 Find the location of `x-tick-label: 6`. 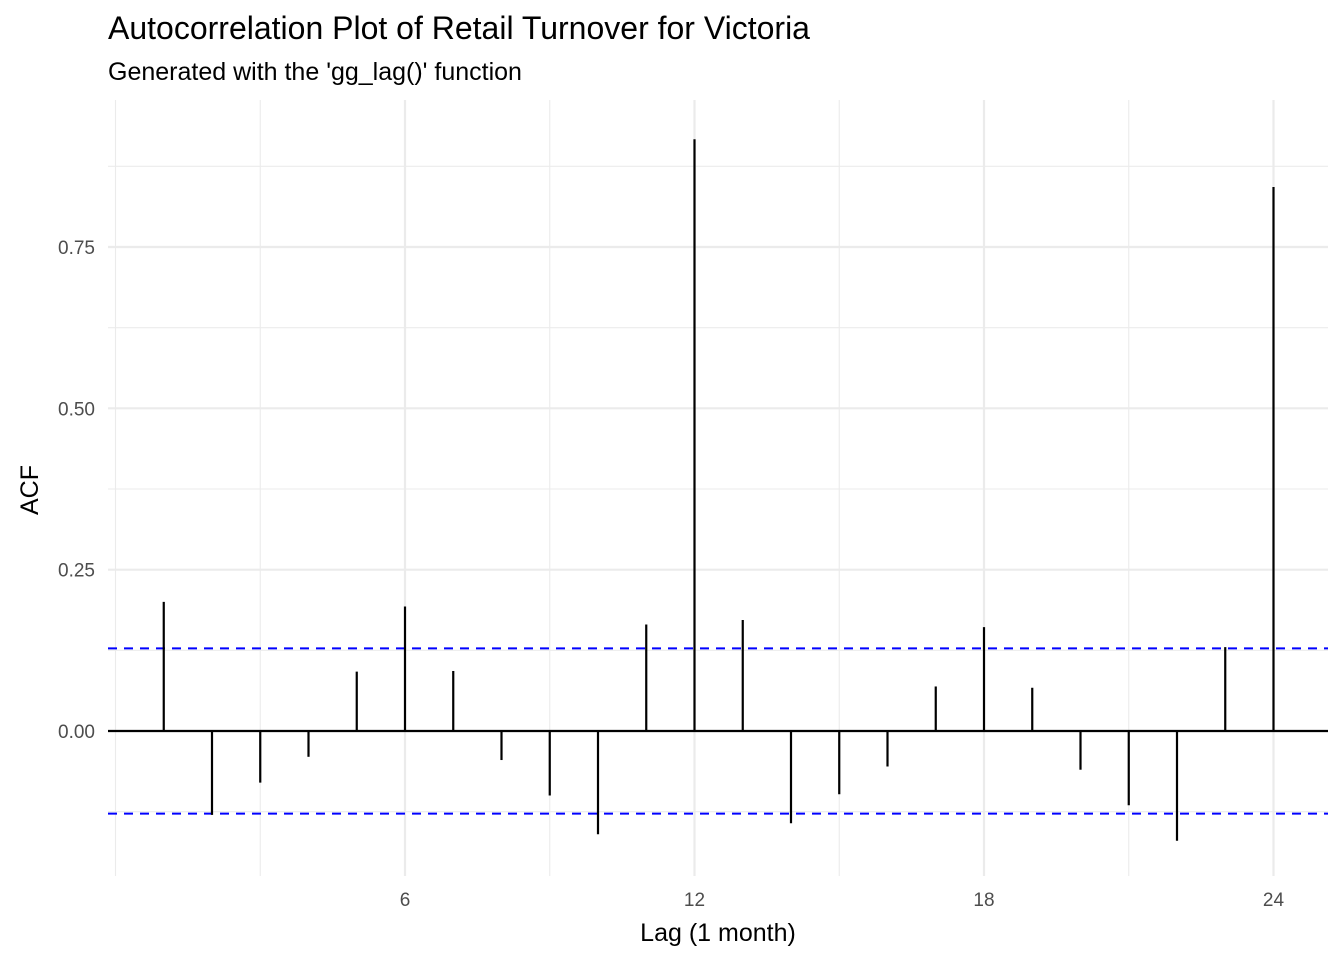

x-tick-label: 6 is located at coordinates (405, 900).